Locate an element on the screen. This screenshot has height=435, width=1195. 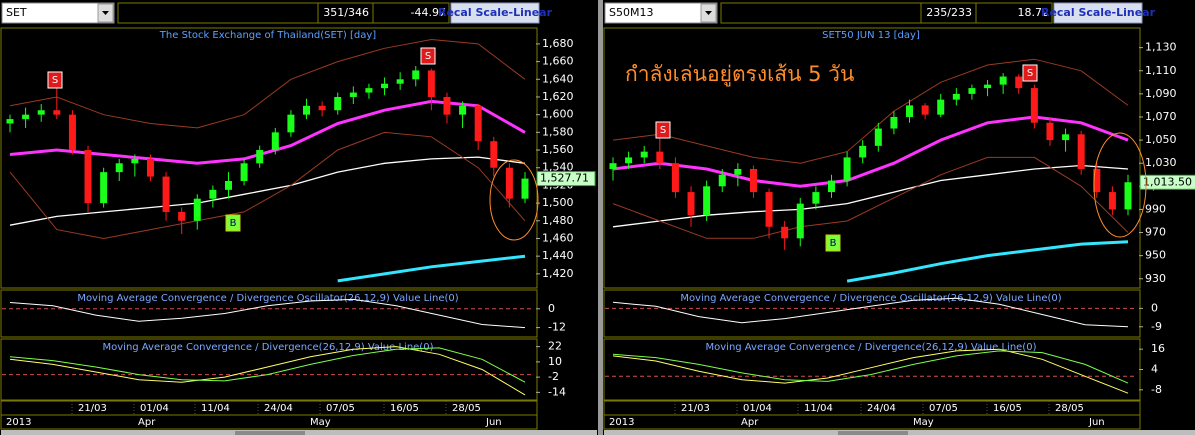
y-tick-label: 1,130 is located at coordinates (1161, 47).